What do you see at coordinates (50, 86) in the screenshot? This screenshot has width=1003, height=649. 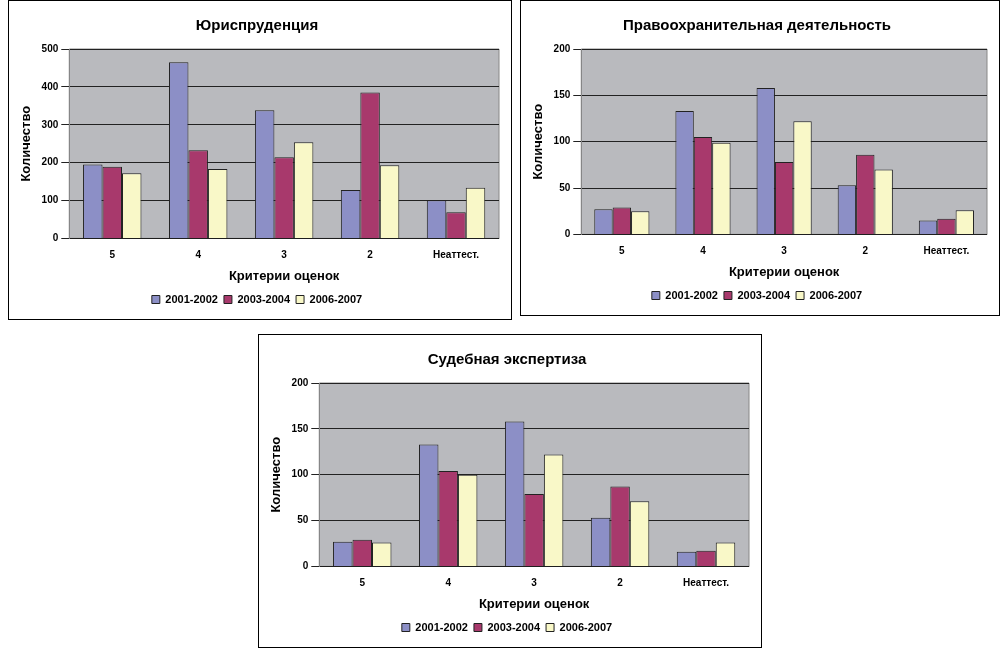 I see `y-tick-label: 400` at bounding box center [50, 86].